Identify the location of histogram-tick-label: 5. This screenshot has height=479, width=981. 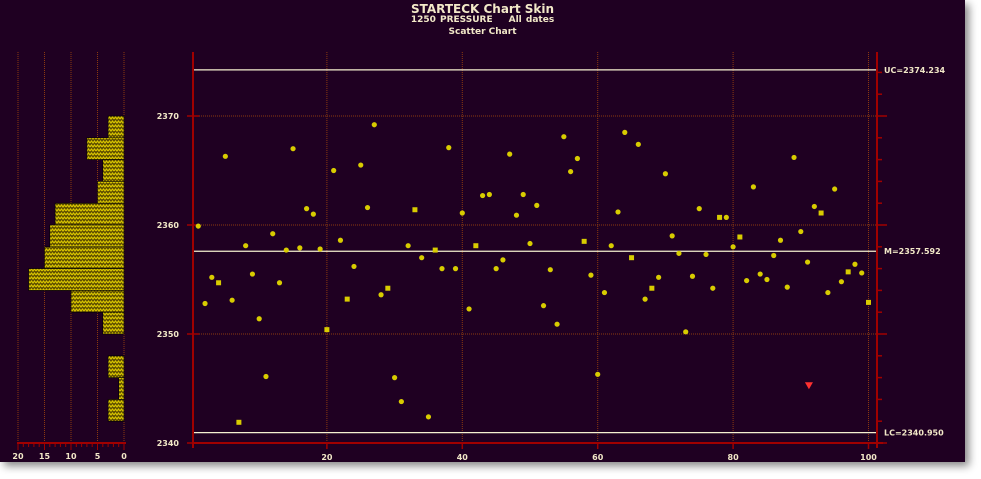
(98, 456).